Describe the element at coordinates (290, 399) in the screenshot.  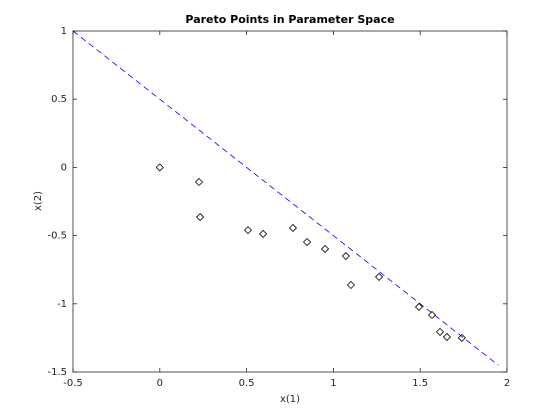
I see `x-axis-label: x(1)` at that location.